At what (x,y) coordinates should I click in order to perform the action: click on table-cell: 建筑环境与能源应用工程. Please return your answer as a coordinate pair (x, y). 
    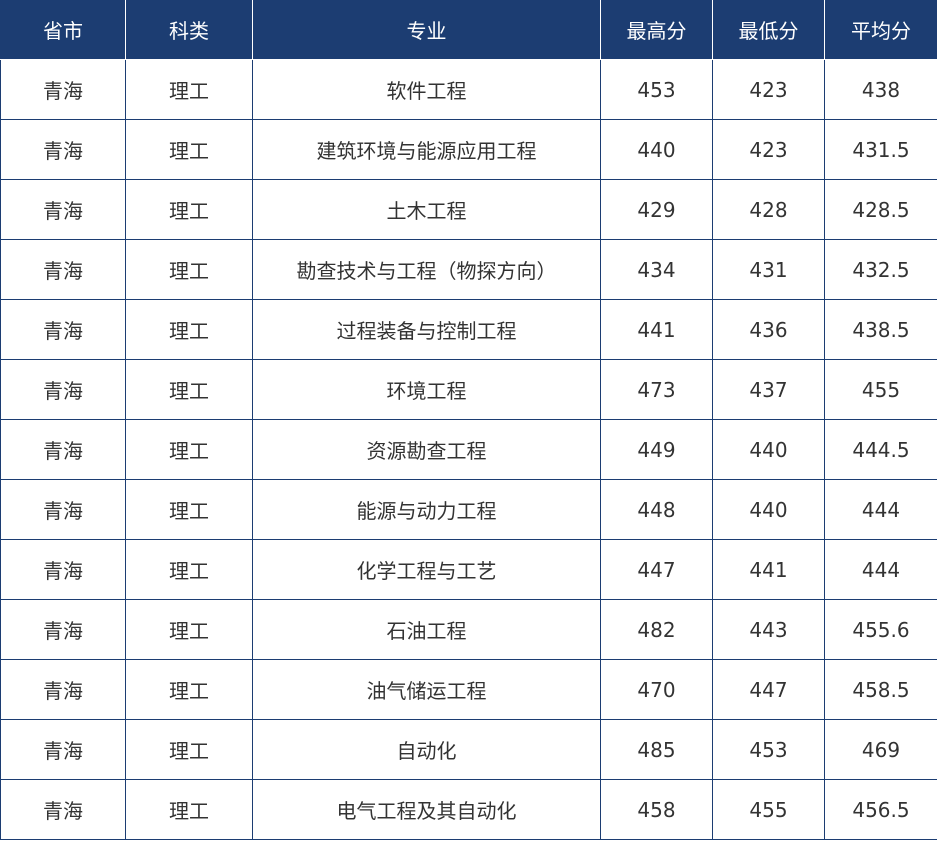
    Looking at the image, I should click on (426, 149).